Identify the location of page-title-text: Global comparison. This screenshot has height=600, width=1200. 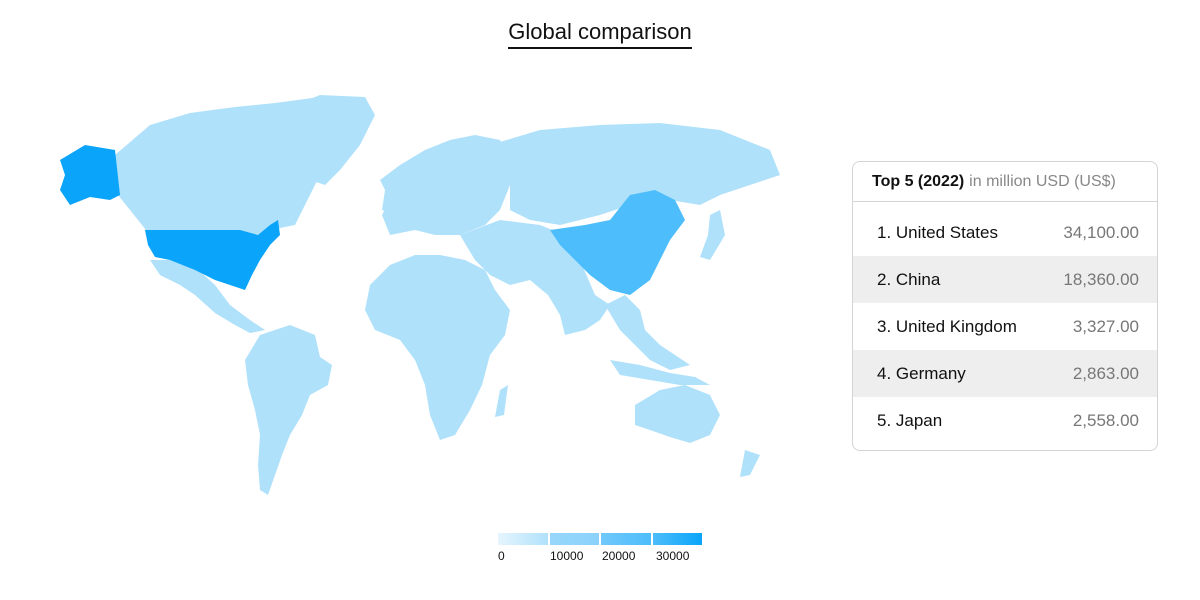
(600, 34).